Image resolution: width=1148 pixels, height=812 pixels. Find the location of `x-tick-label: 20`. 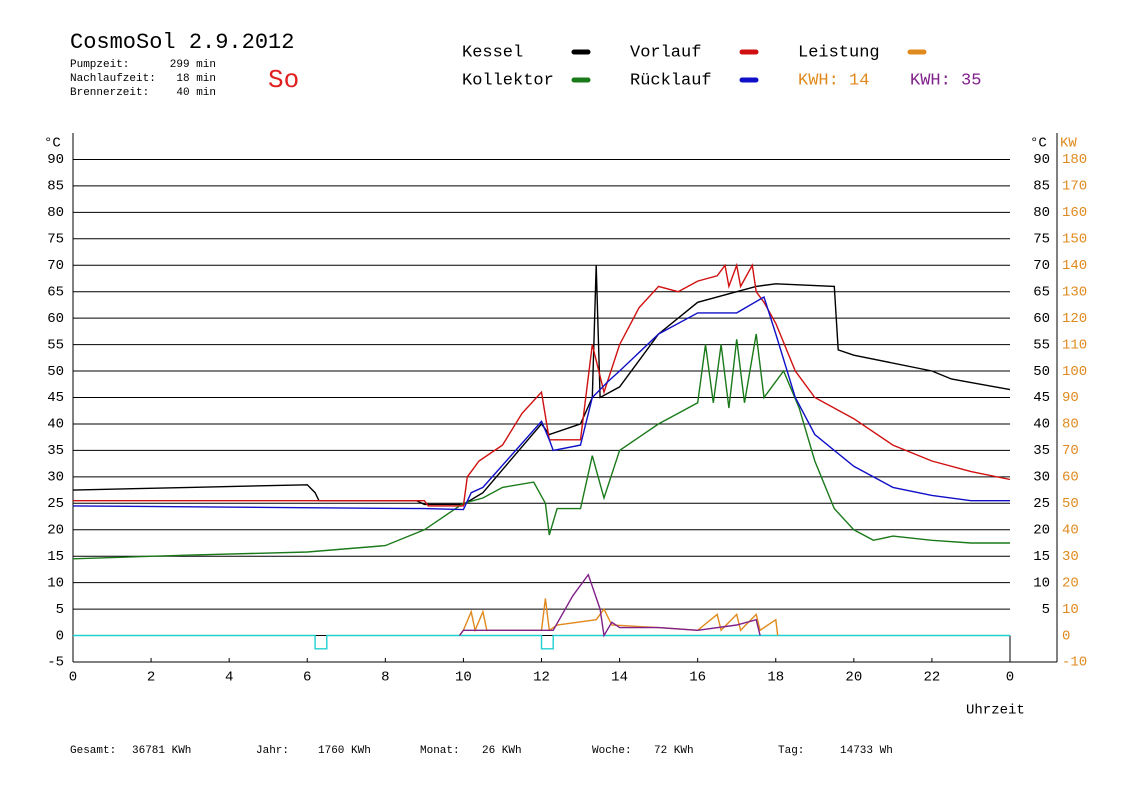

x-tick-label: 20 is located at coordinates (853, 678).